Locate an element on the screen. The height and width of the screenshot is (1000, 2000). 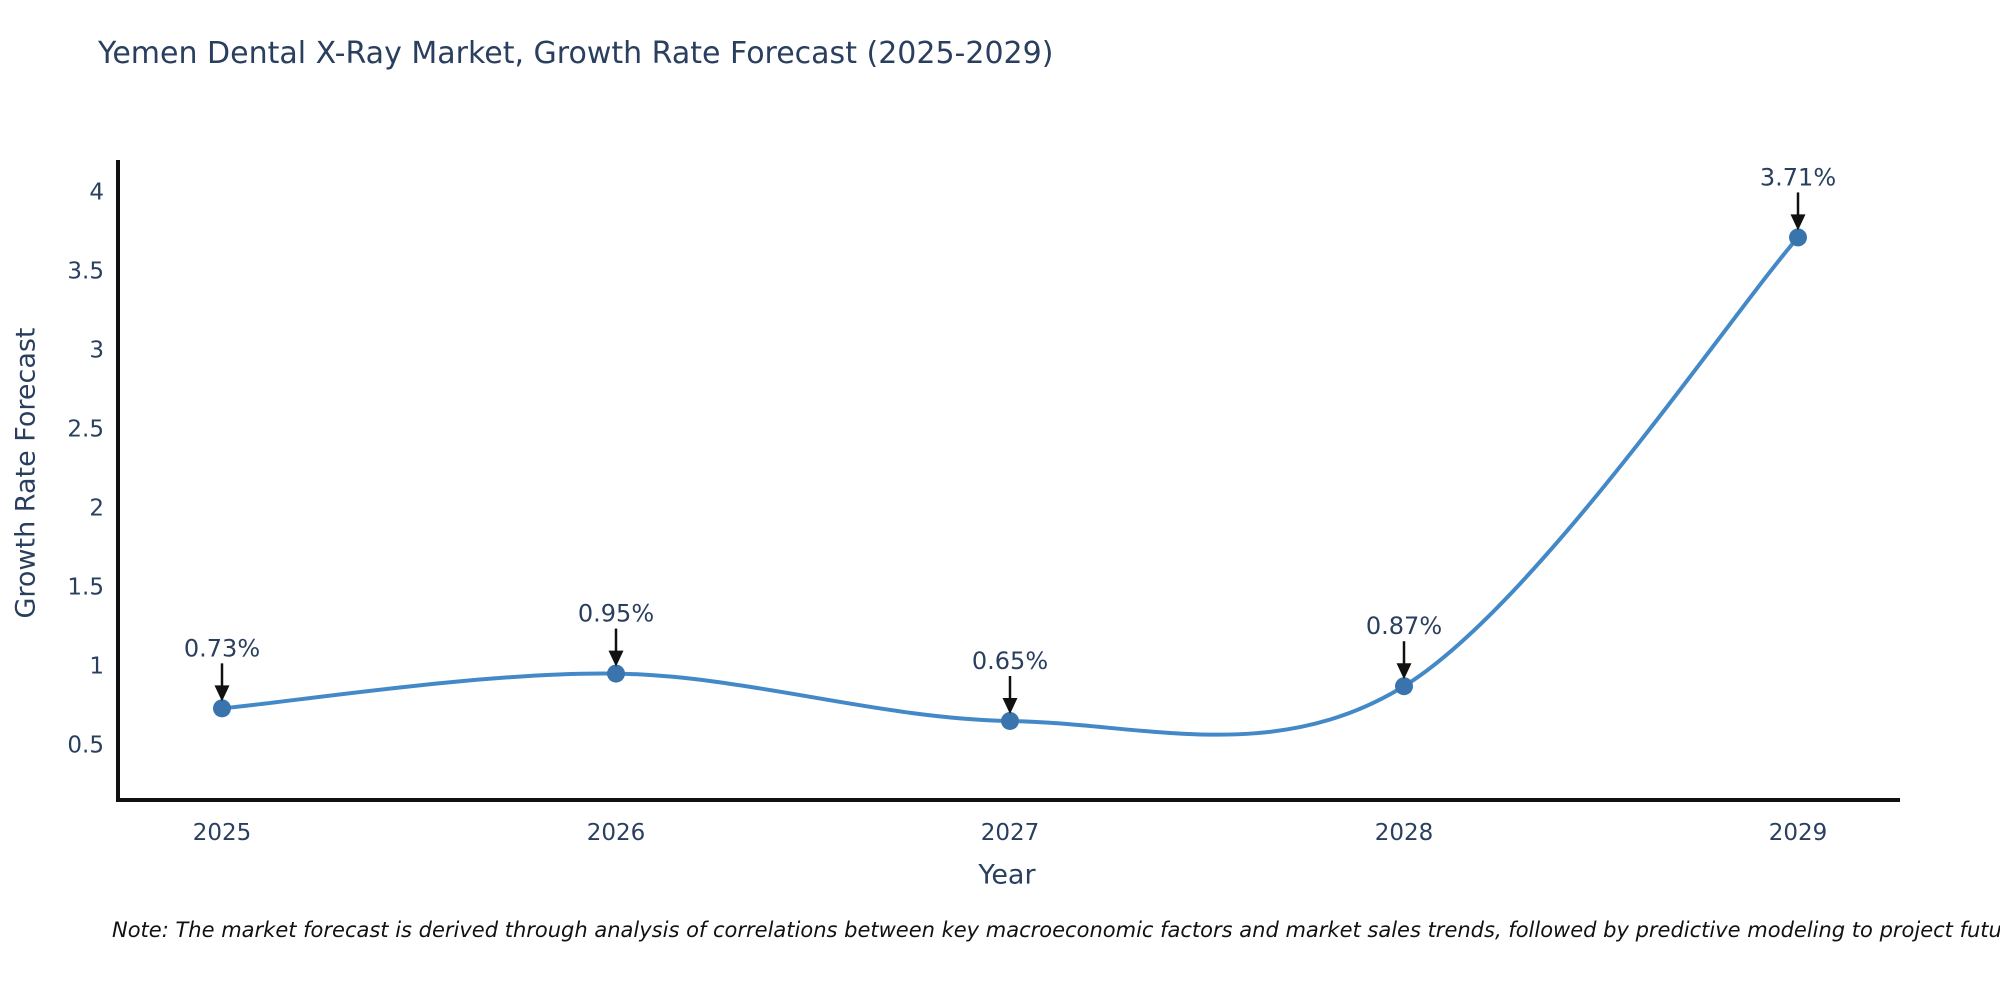
y-tick-label: 3.5 is located at coordinates (85, 272).